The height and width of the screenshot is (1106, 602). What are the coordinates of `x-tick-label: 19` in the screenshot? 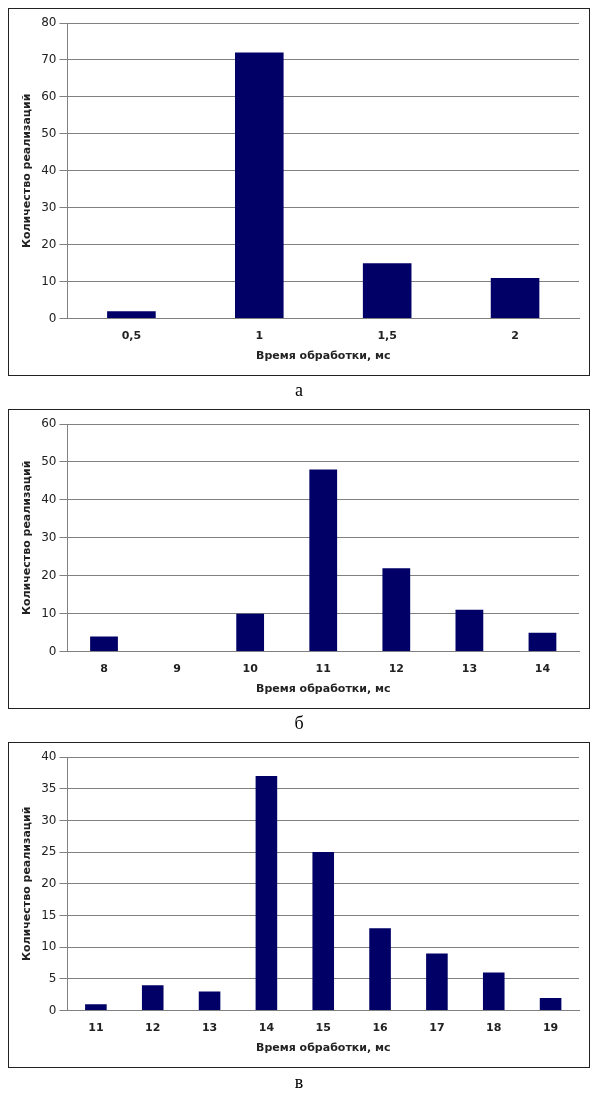 It's located at (550, 1028).